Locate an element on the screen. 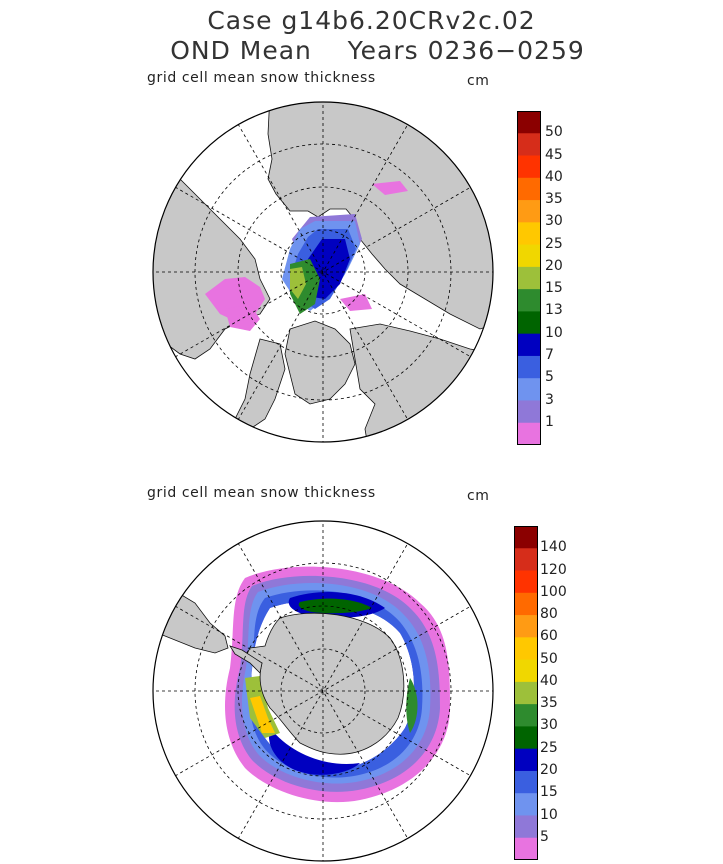  figure-title-case: Case g14b6.20CRv2c.02 is located at coordinates (371, 20).